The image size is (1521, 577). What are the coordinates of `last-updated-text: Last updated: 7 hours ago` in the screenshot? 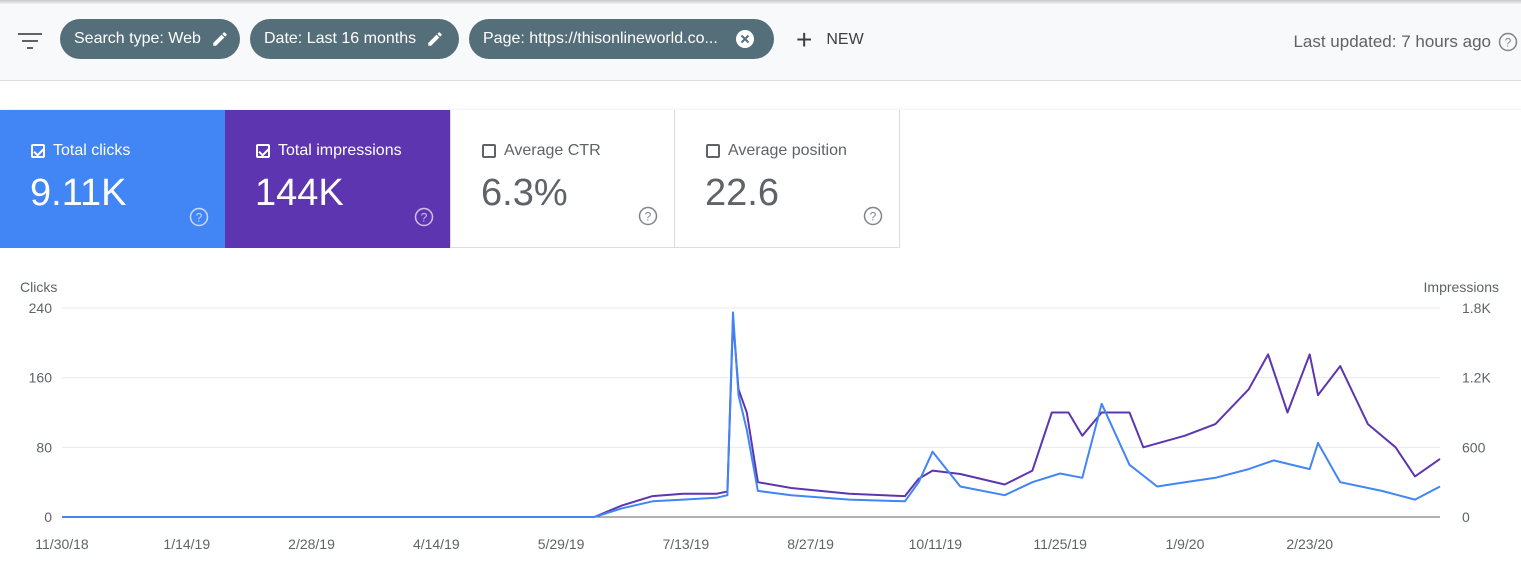 It's located at (1392, 41).